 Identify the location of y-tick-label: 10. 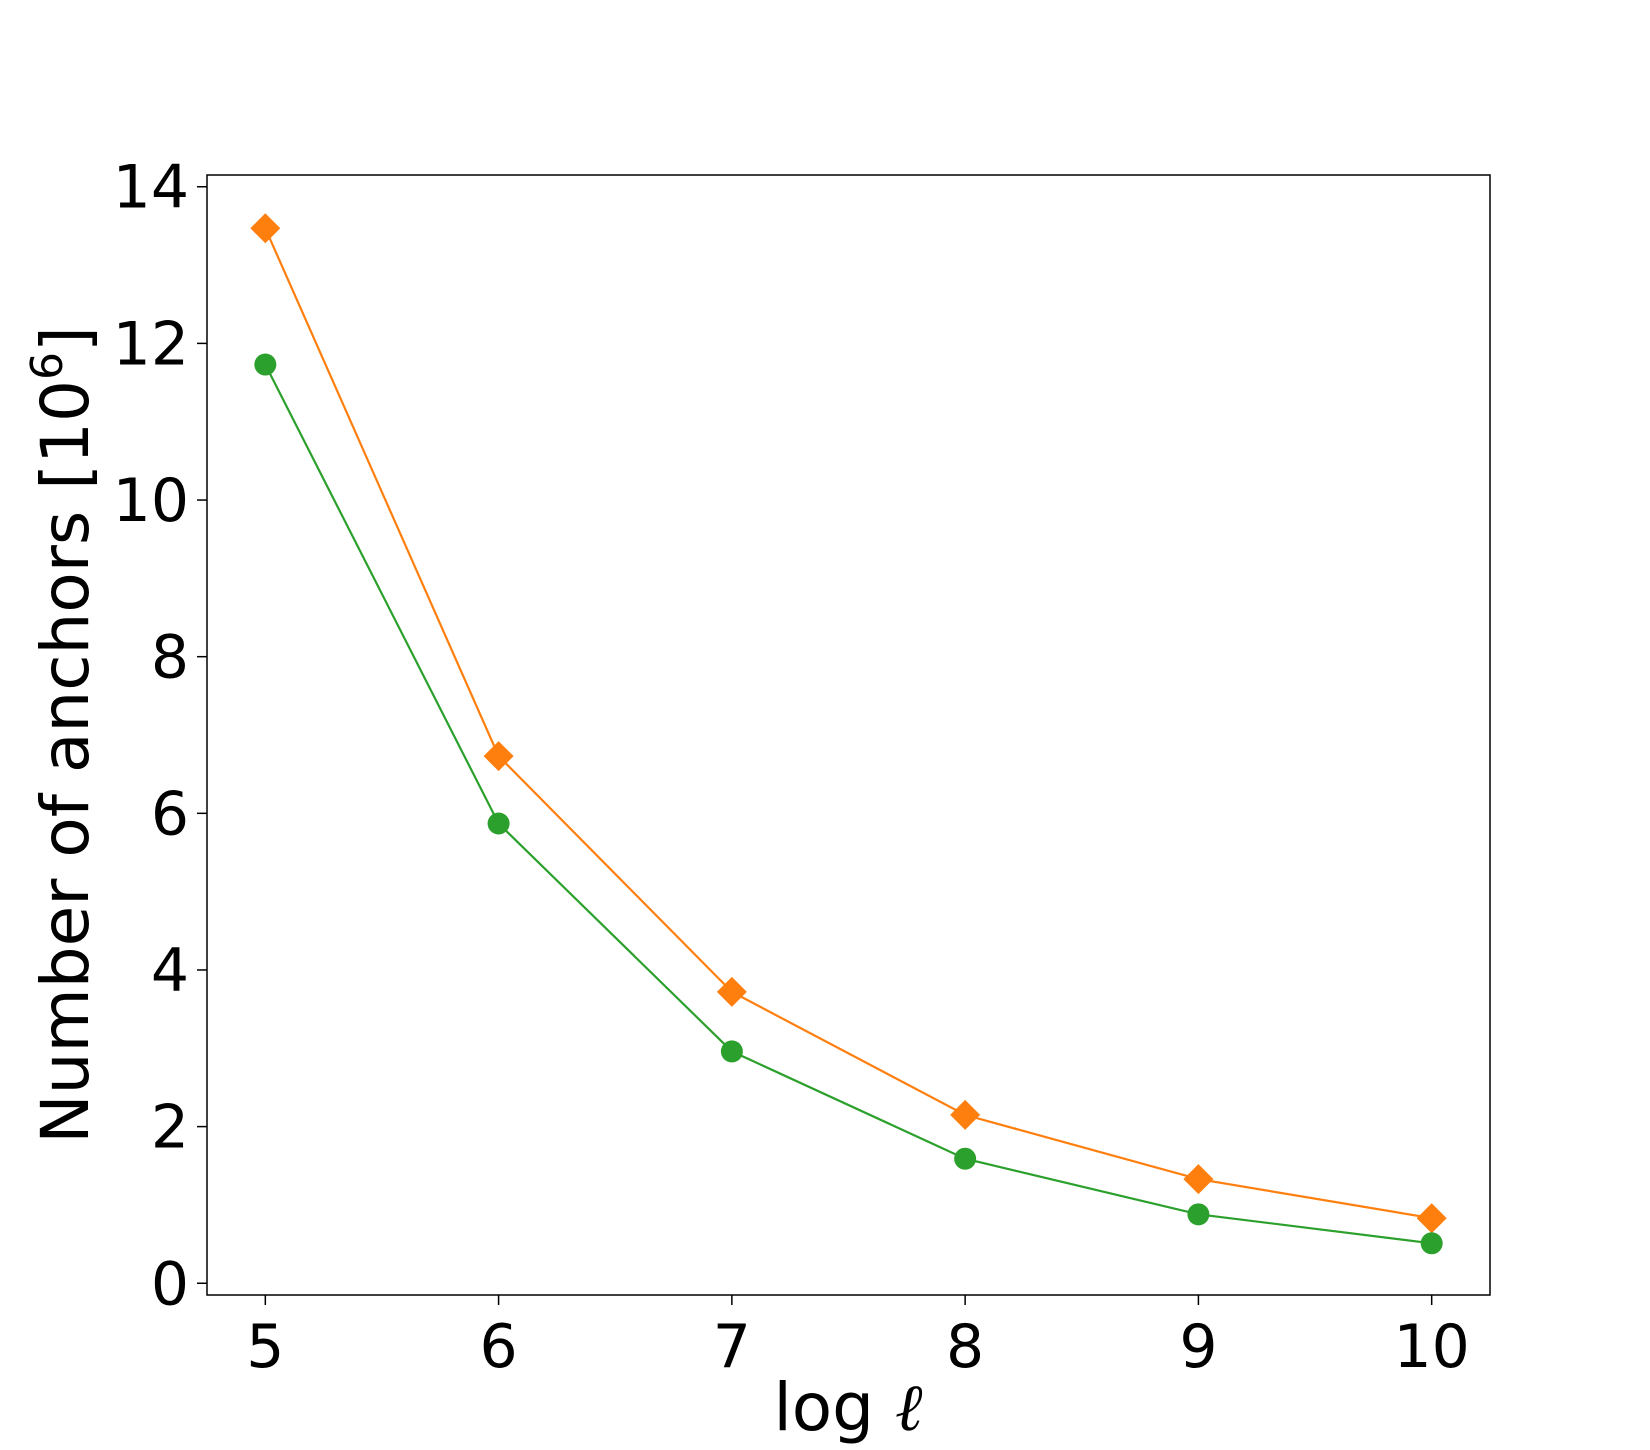
(151, 501).